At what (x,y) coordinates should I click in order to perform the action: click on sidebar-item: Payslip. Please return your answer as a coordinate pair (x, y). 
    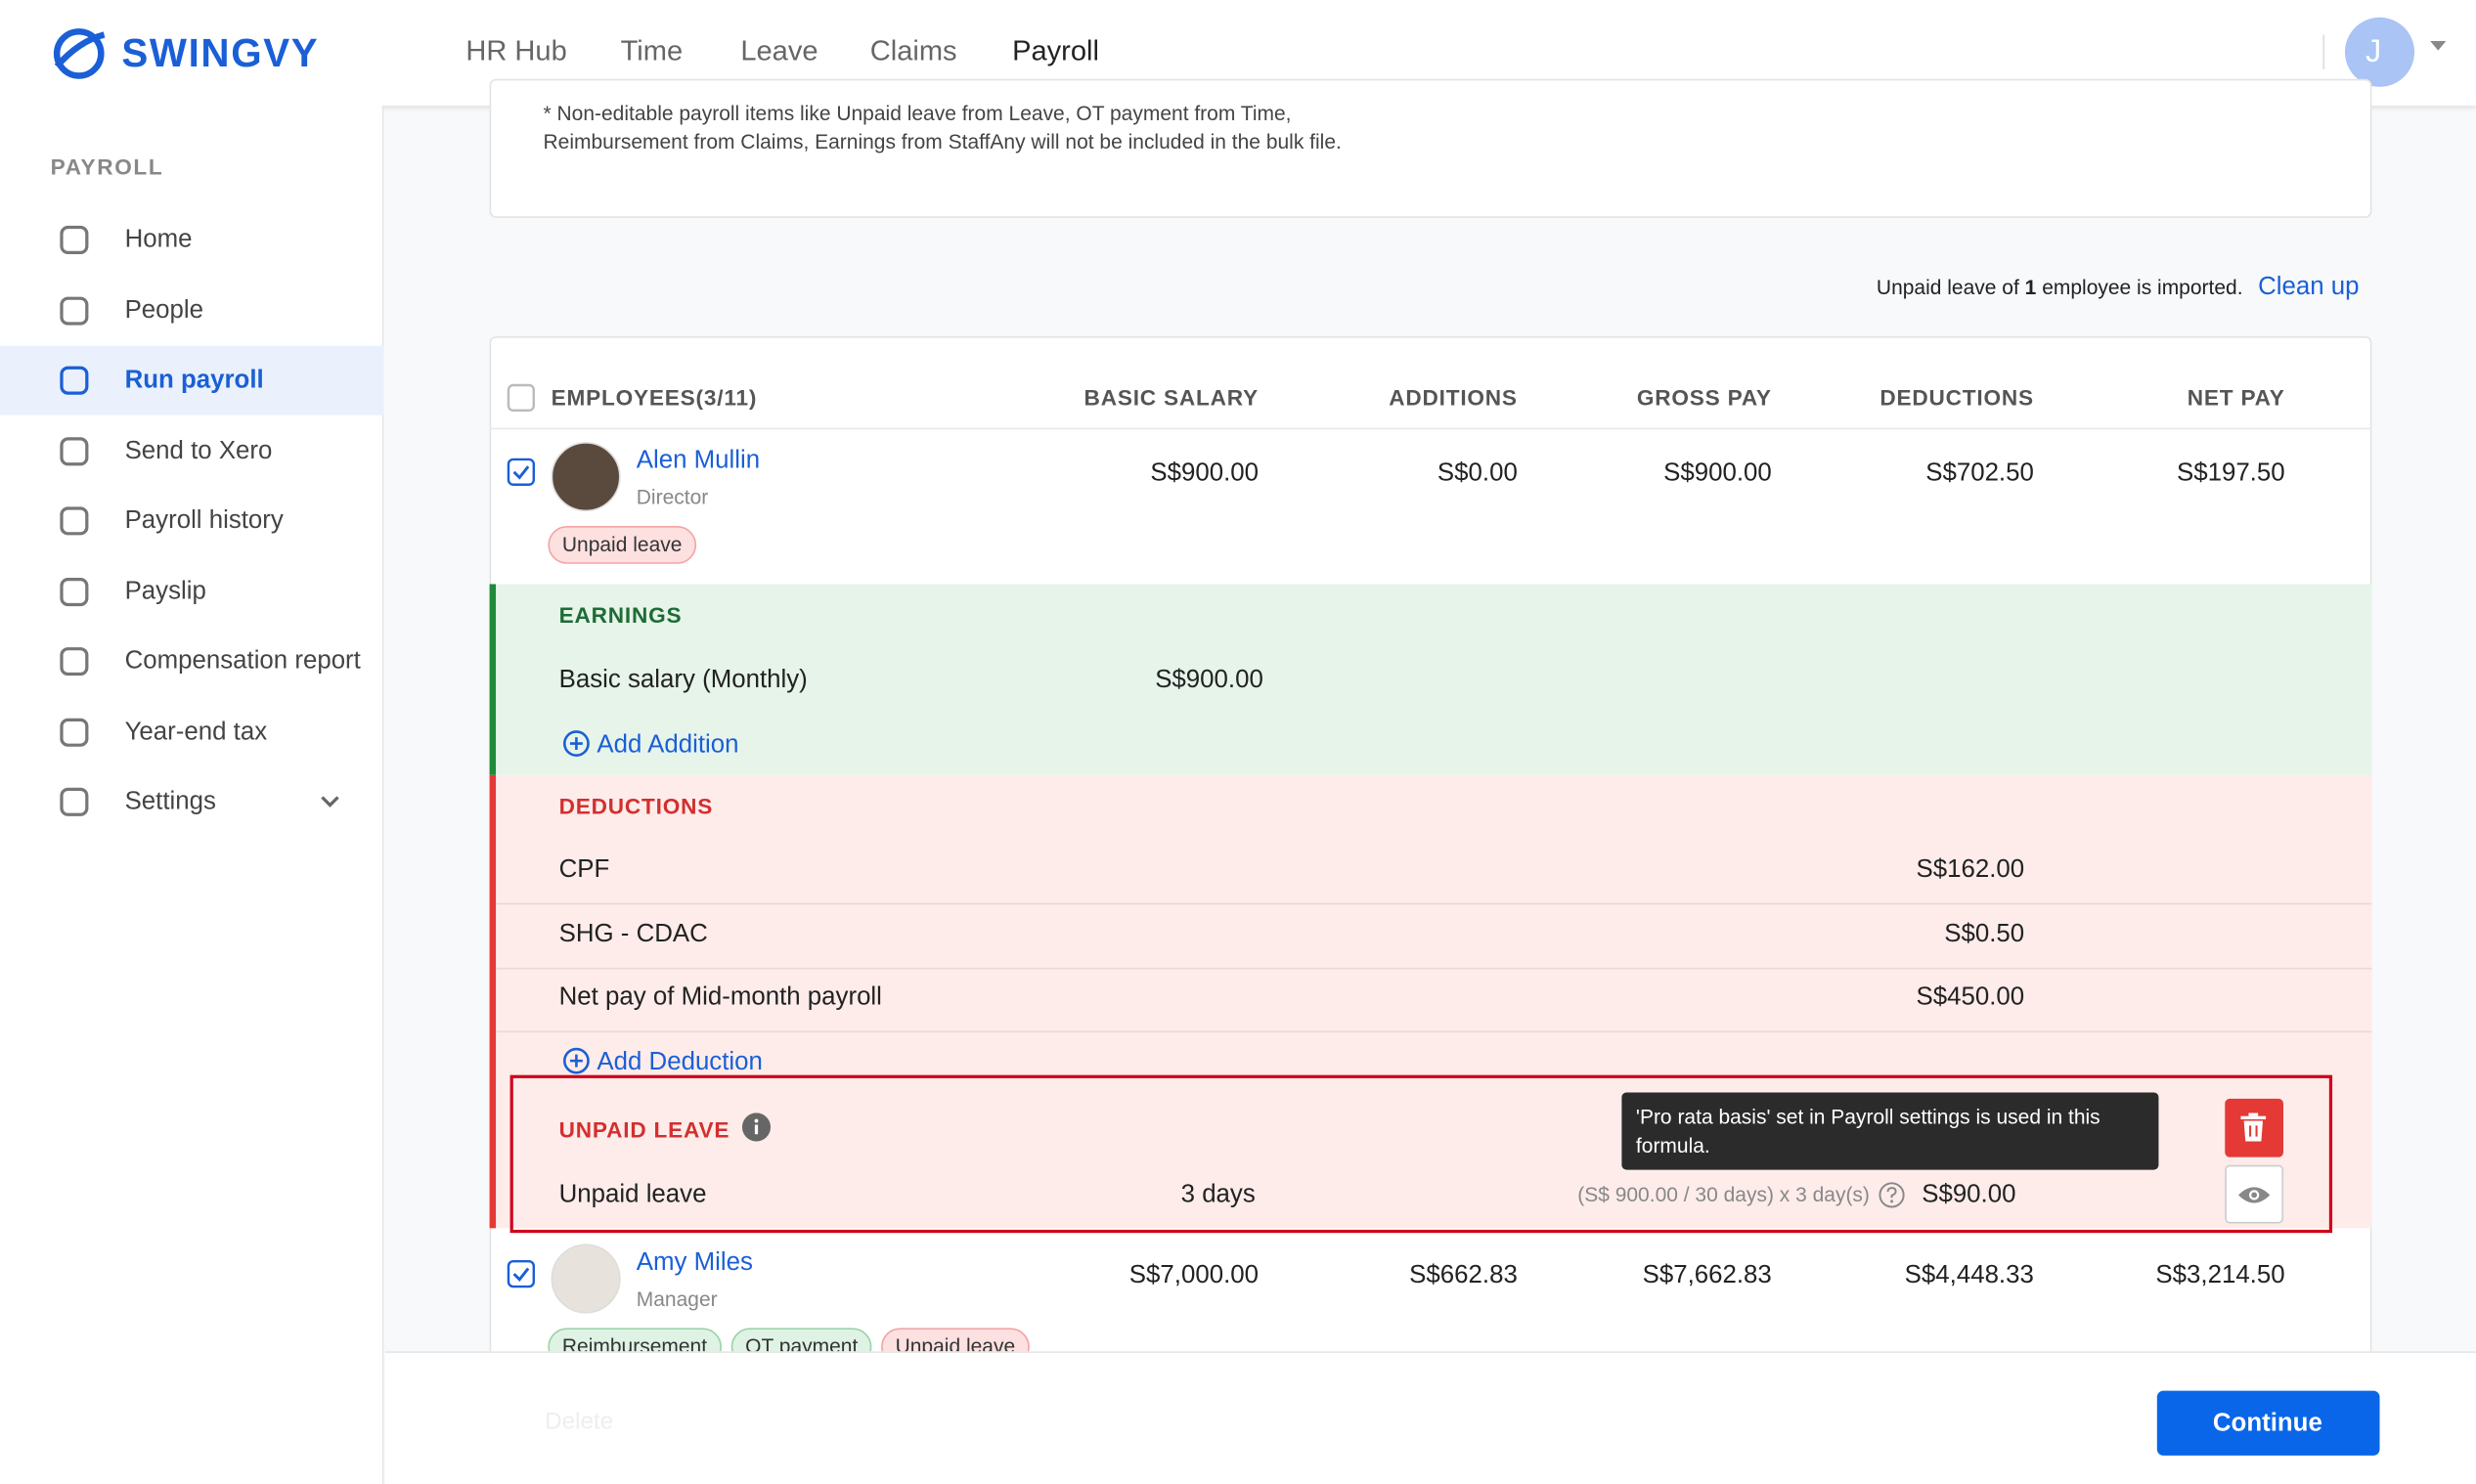
    Looking at the image, I should click on (165, 591).